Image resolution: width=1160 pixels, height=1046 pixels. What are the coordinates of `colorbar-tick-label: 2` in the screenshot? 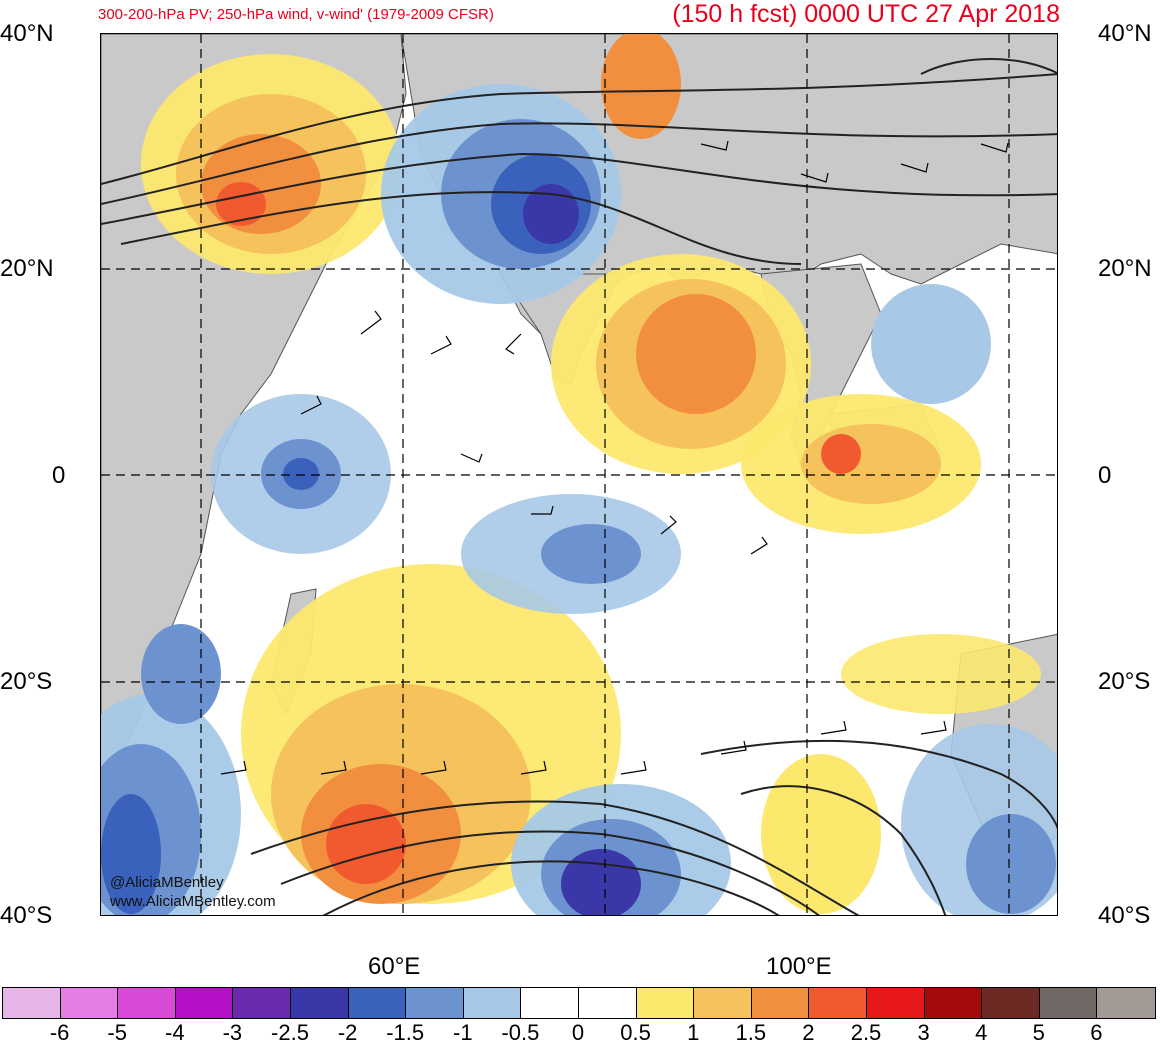 It's located at (808, 1032).